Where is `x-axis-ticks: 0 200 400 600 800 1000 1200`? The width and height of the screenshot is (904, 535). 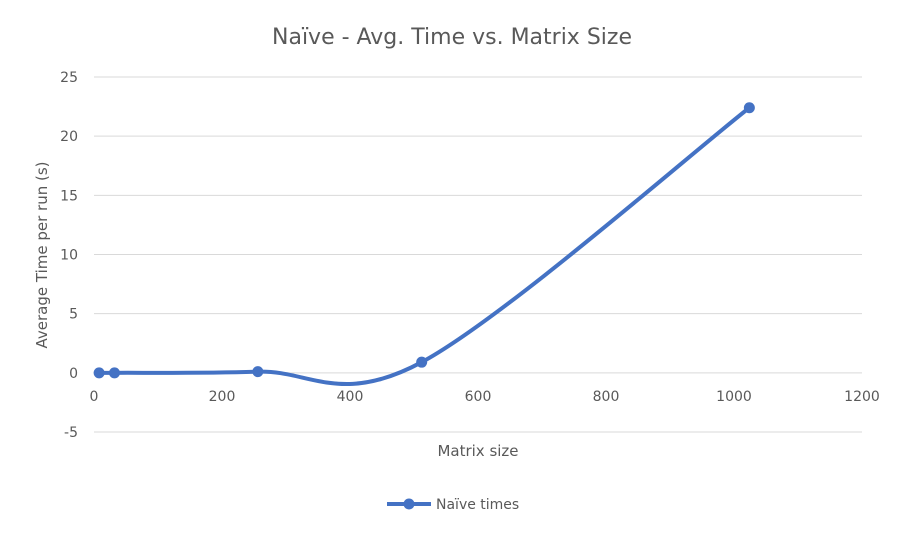 x-axis-ticks: 0 200 400 600 800 1000 1200 is located at coordinates (485, 397).